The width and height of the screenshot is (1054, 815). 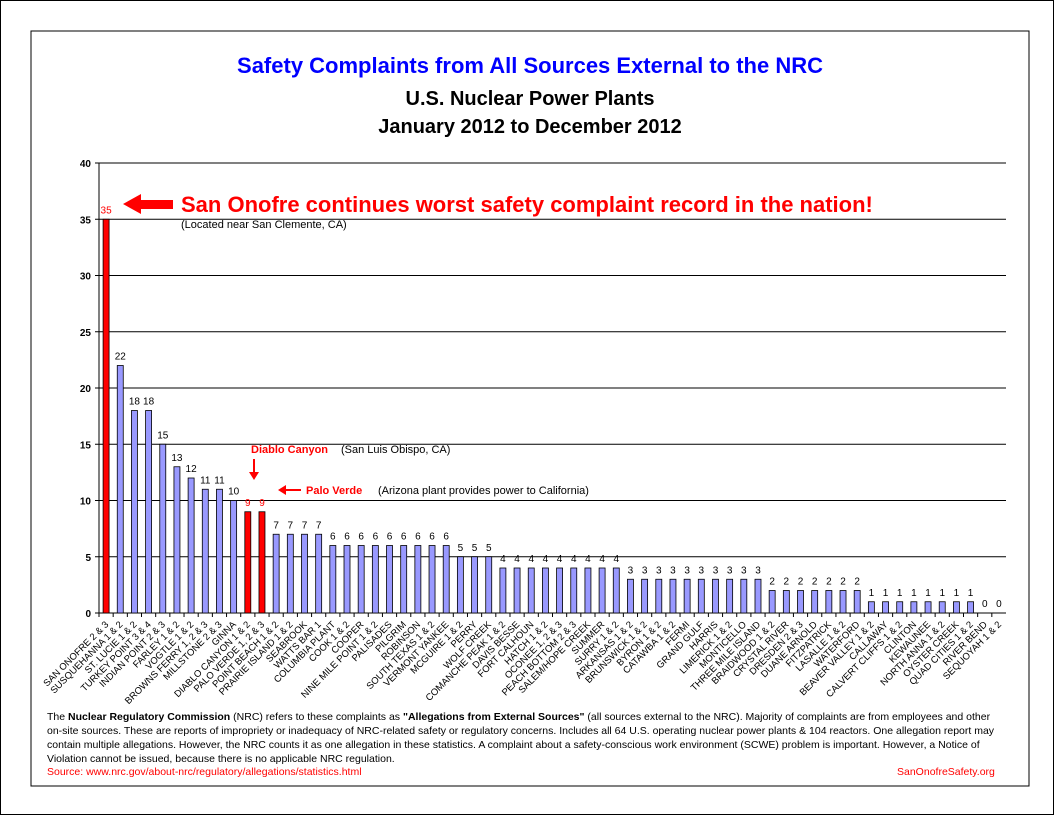 I want to click on y-tick-label: 30, so click(x=86, y=277).